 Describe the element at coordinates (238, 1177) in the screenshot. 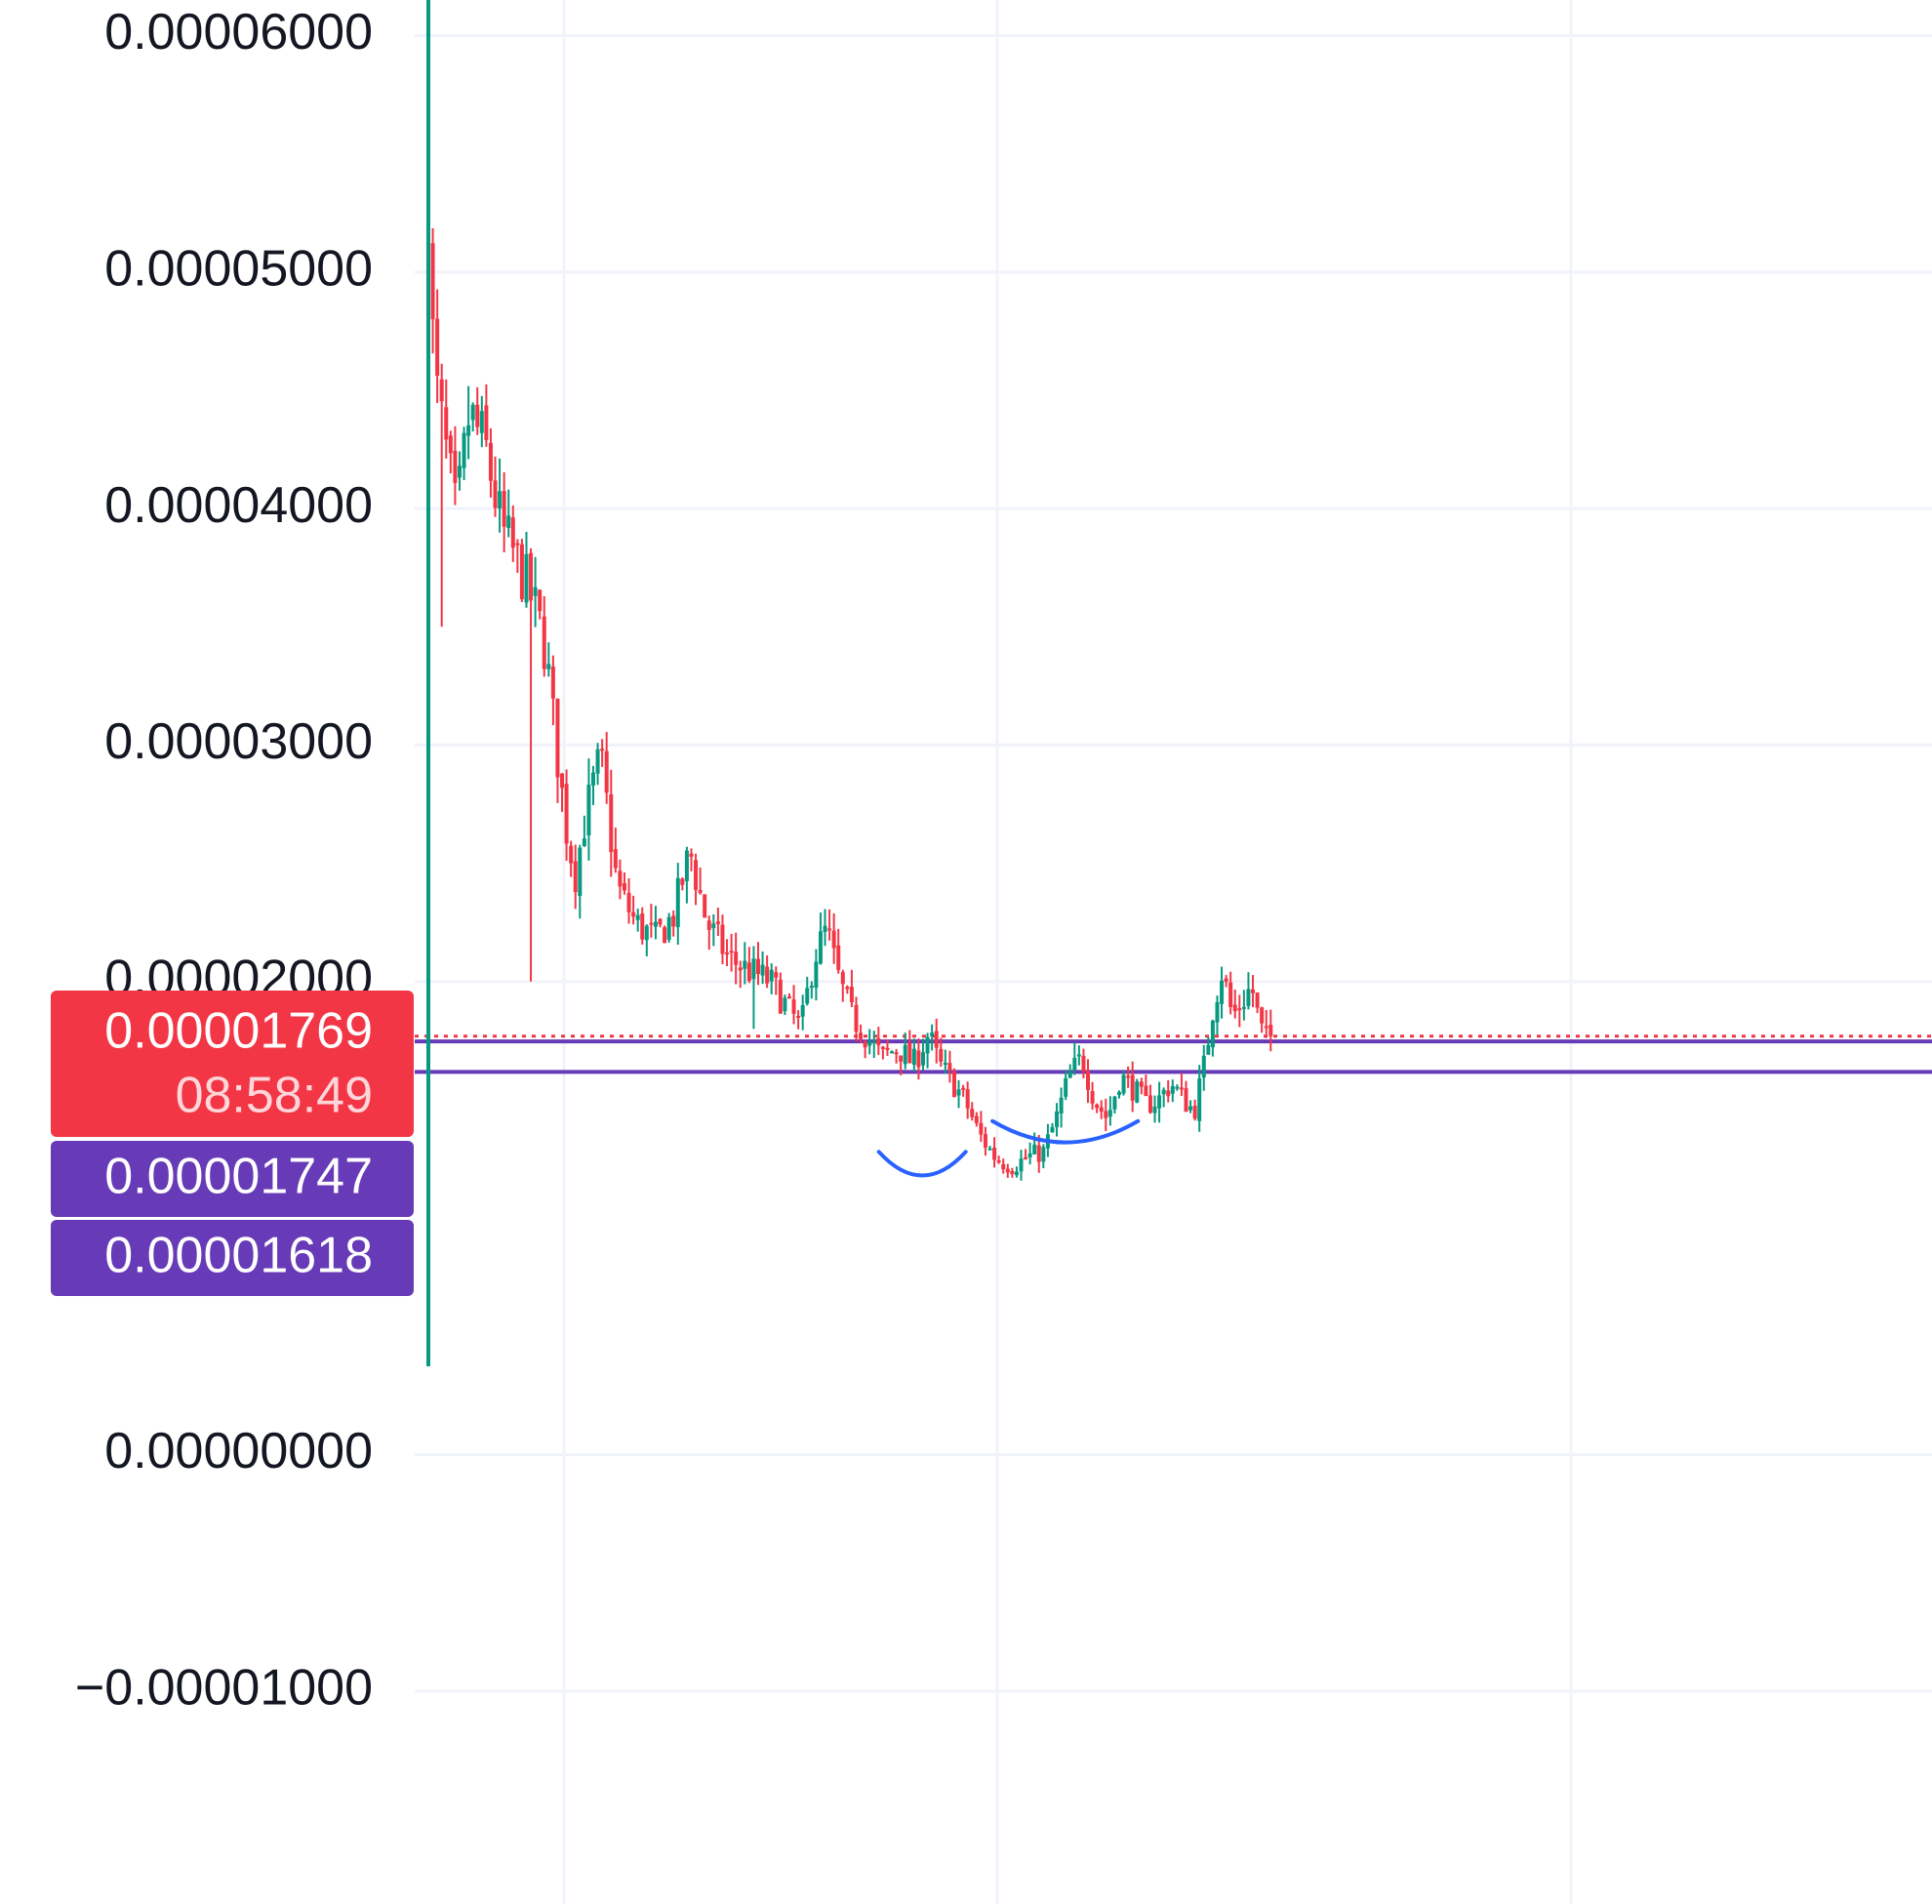

I see `level-price-label: 0.00001747` at that location.